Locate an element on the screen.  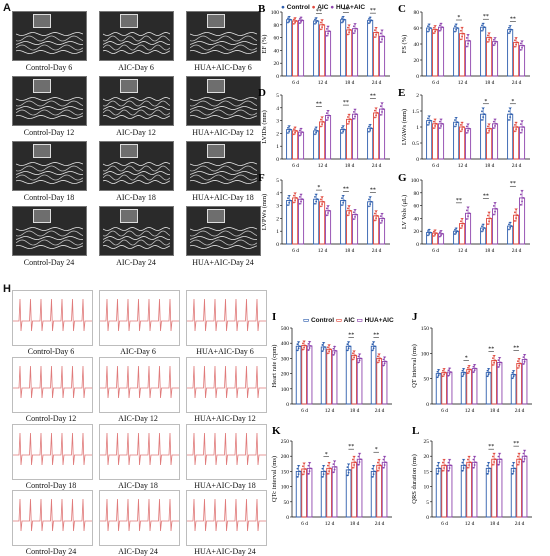
y-tick-label: 80 is located at coordinates (417, 194).